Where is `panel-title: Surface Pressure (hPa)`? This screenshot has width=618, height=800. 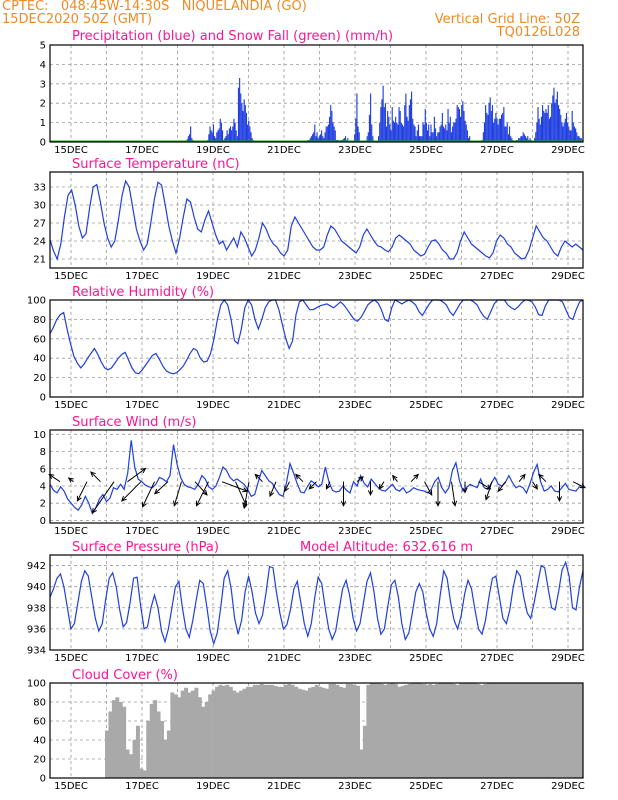 panel-title: Surface Pressure (hPa) is located at coordinates (145, 547).